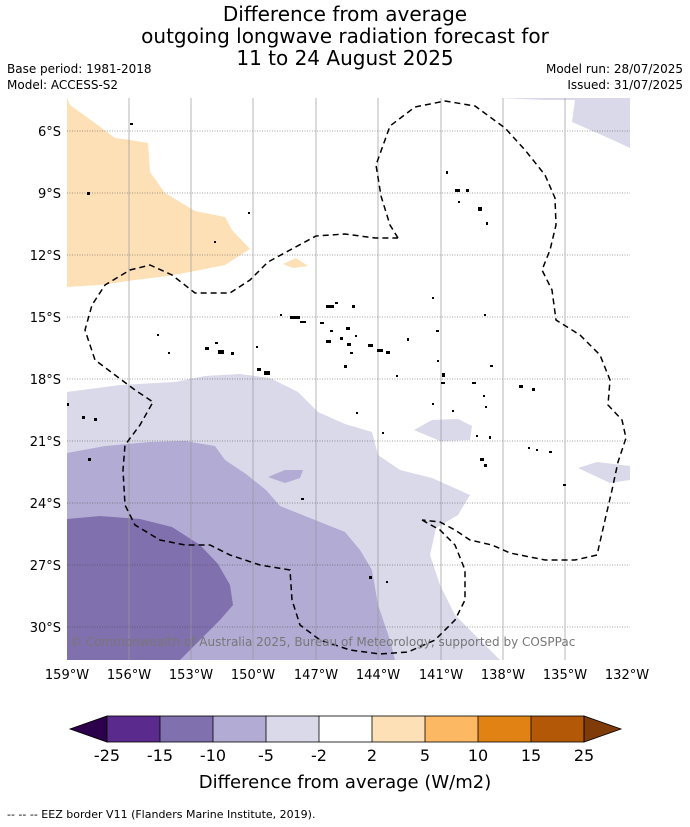  I want to click on lon-label: 156°W, so click(129, 675).